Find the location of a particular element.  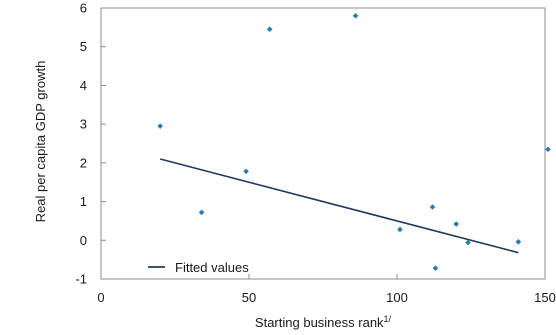

y-tick-label: 0 is located at coordinates (83, 240).